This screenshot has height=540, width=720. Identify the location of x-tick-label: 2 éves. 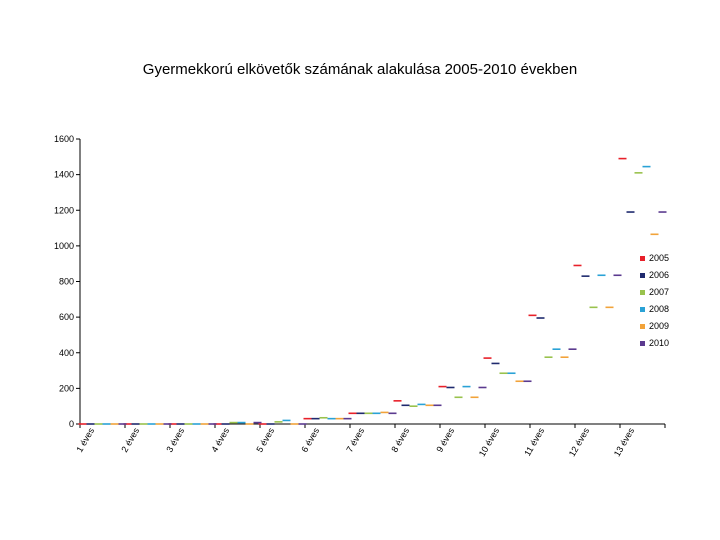
(130, 440).